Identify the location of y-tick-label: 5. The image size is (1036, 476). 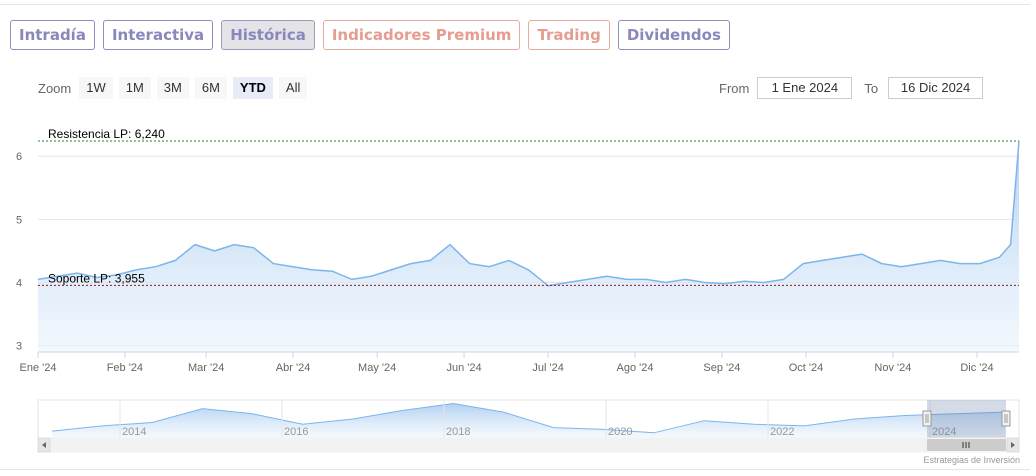
(19, 220).